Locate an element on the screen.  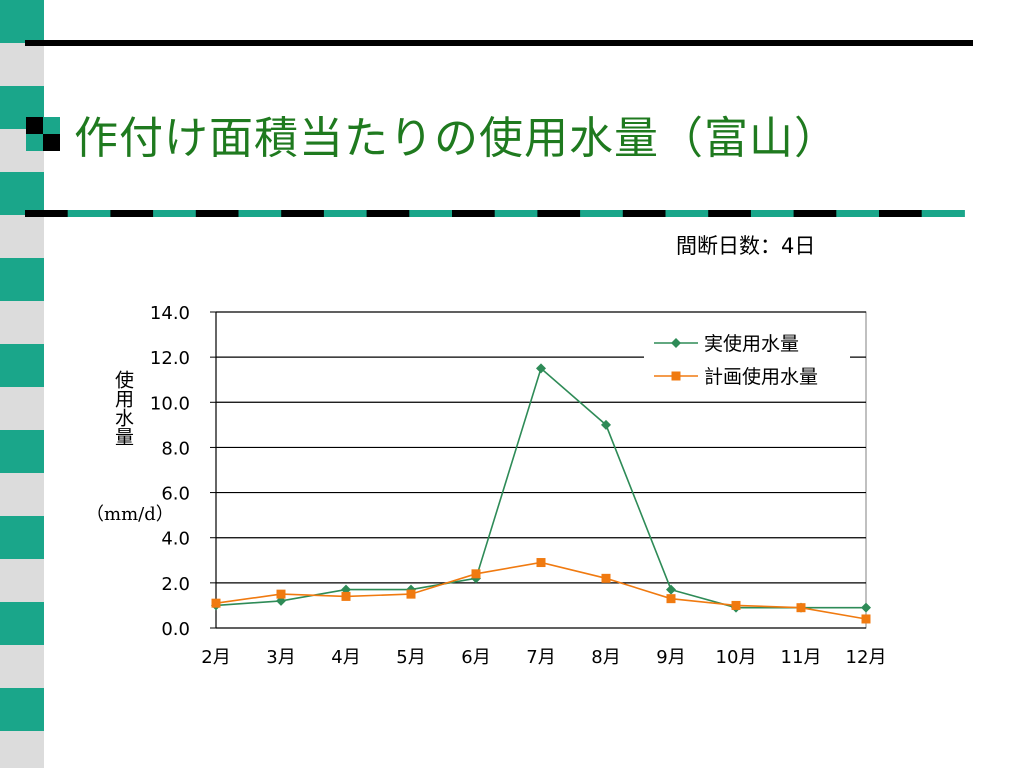
x-tick-label: 12月 is located at coordinates (866, 657).